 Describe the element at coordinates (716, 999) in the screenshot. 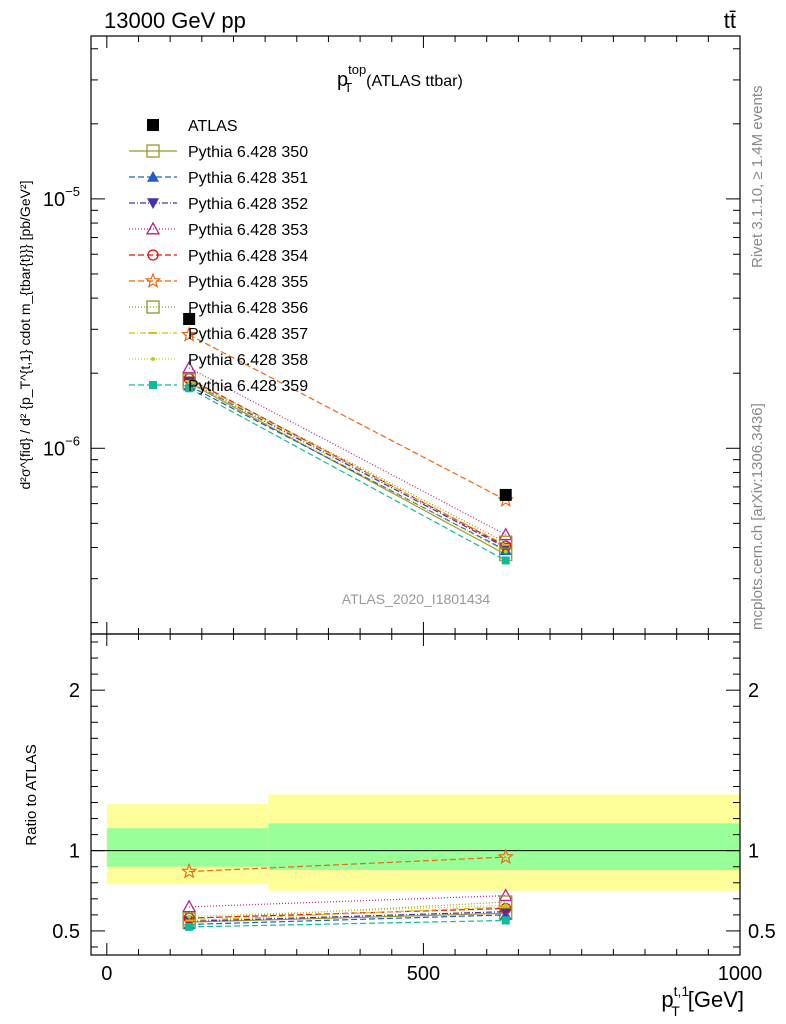

I see `x-label-tail: [GeV]` at that location.